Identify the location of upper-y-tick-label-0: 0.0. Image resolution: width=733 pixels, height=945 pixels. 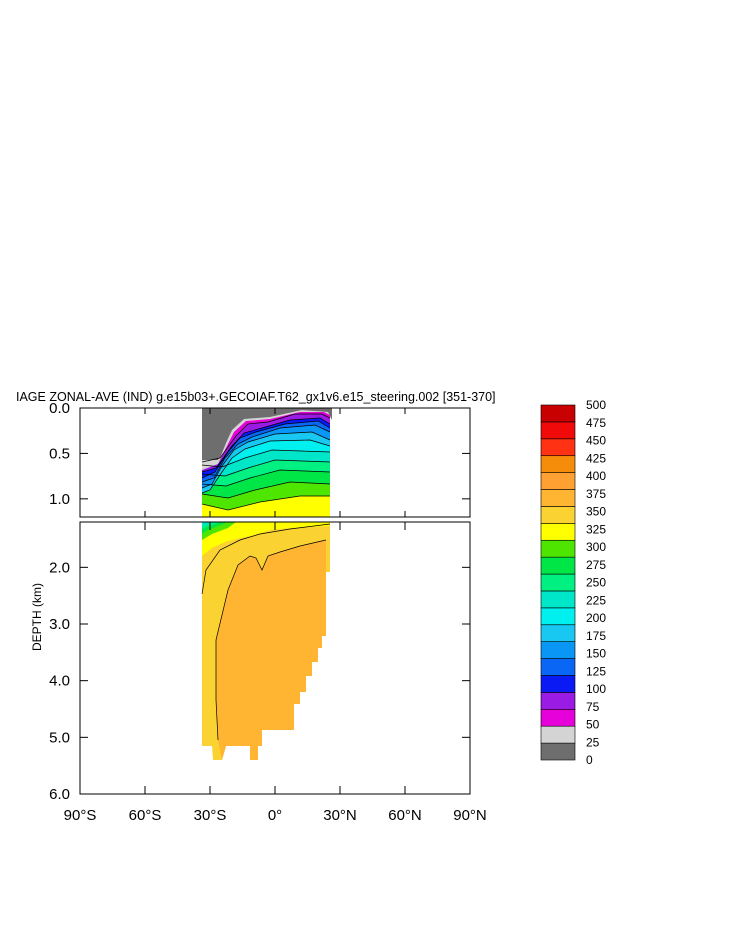
(59, 408).